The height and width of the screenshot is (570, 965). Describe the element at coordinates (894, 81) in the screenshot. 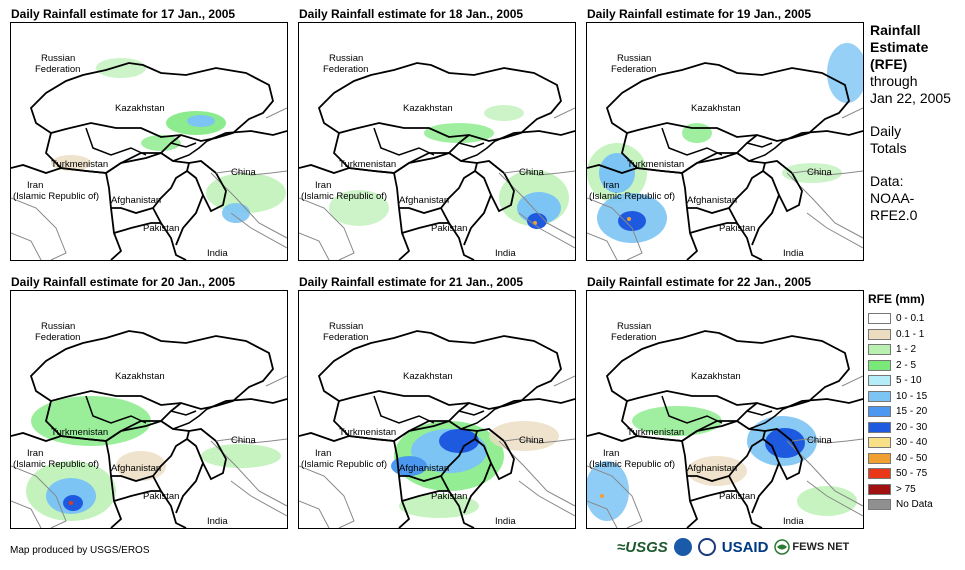

I see `info-through: through` at that location.